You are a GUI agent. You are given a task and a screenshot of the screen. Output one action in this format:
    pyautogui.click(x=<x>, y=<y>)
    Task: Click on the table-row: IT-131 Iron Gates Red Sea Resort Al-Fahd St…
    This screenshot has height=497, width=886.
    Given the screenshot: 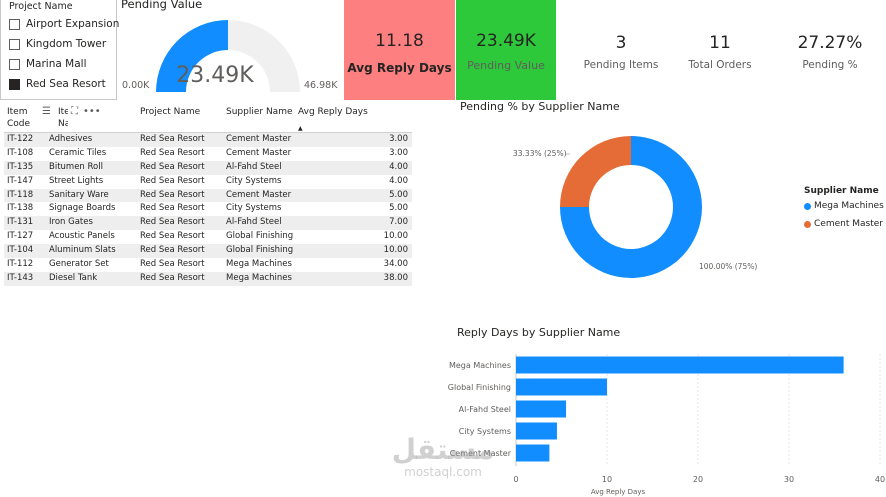 What is the action you would take?
    pyautogui.click(x=208, y=223)
    